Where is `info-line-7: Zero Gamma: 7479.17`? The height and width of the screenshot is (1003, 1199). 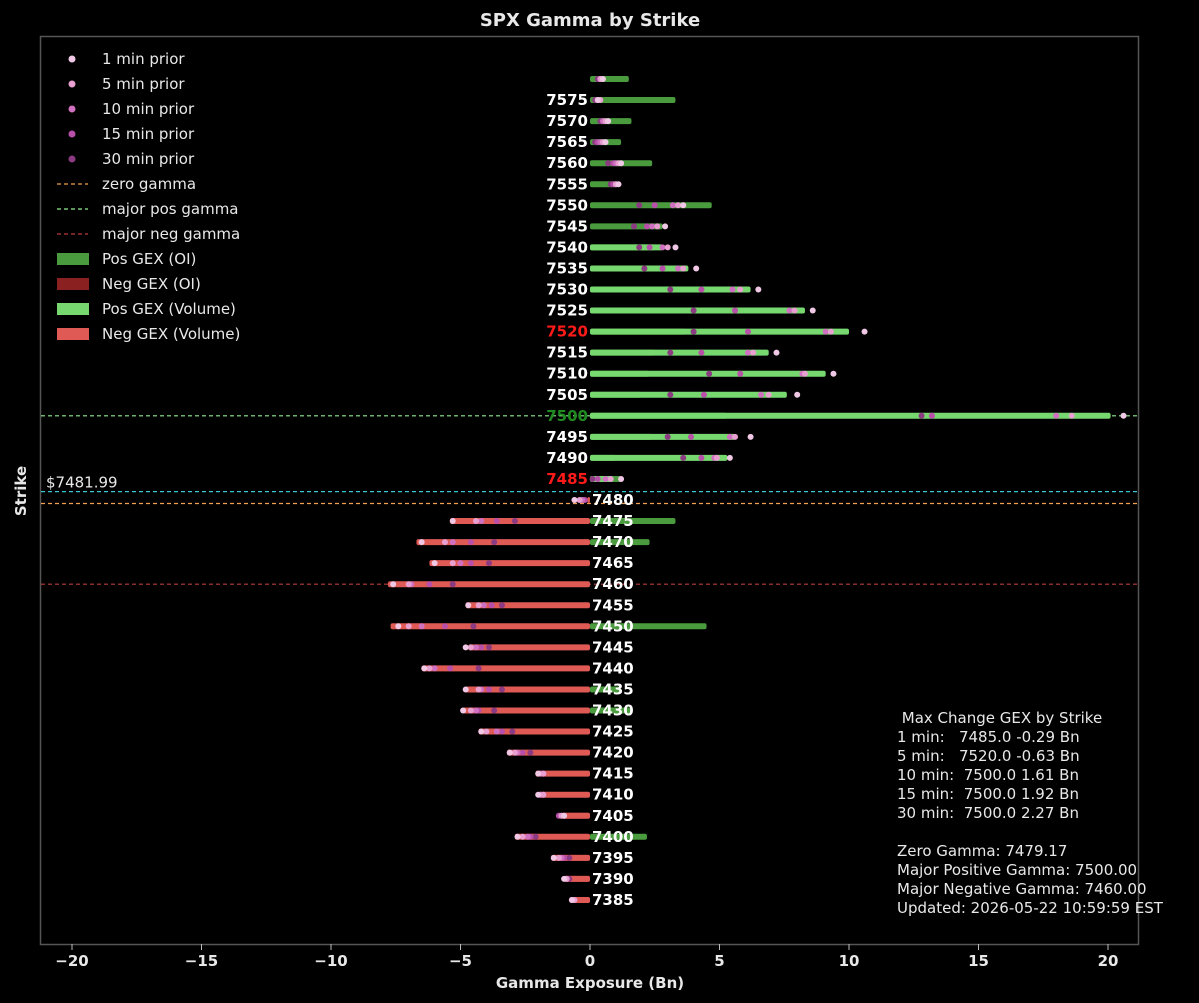
info-line-7: Zero Gamma: 7479.17 is located at coordinates (982, 851).